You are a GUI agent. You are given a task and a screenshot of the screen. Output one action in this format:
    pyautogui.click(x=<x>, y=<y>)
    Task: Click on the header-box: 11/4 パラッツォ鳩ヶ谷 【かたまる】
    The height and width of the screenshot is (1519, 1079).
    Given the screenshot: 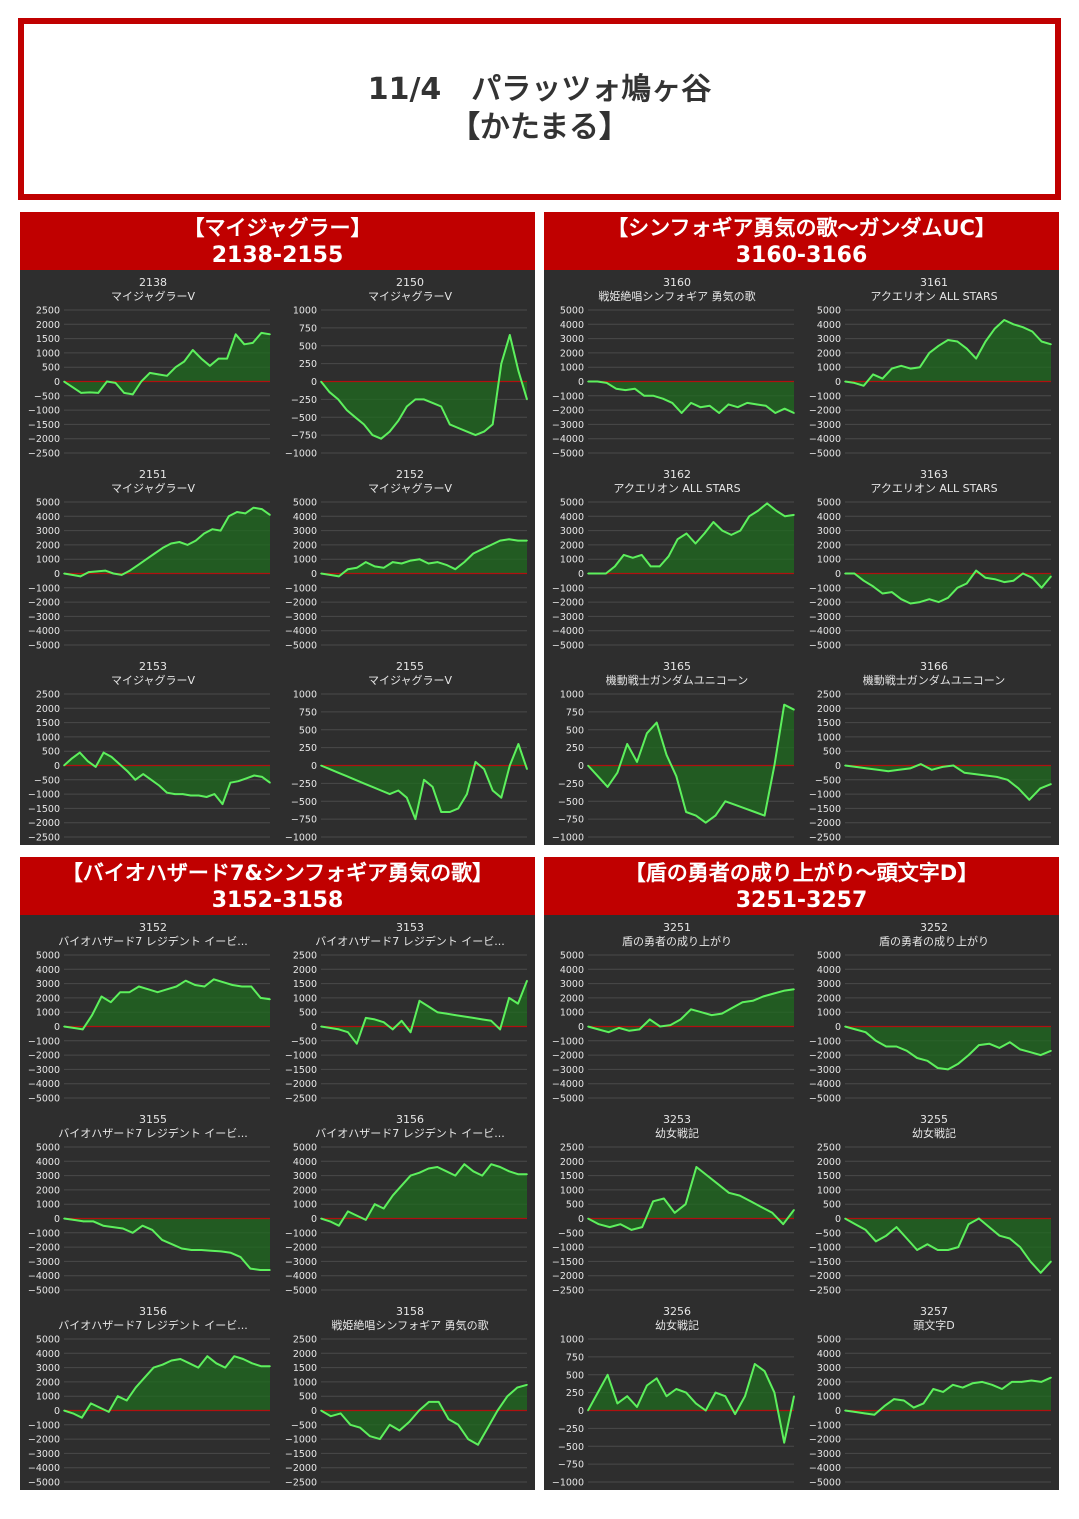 What is the action you would take?
    pyautogui.click(x=539, y=109)
    